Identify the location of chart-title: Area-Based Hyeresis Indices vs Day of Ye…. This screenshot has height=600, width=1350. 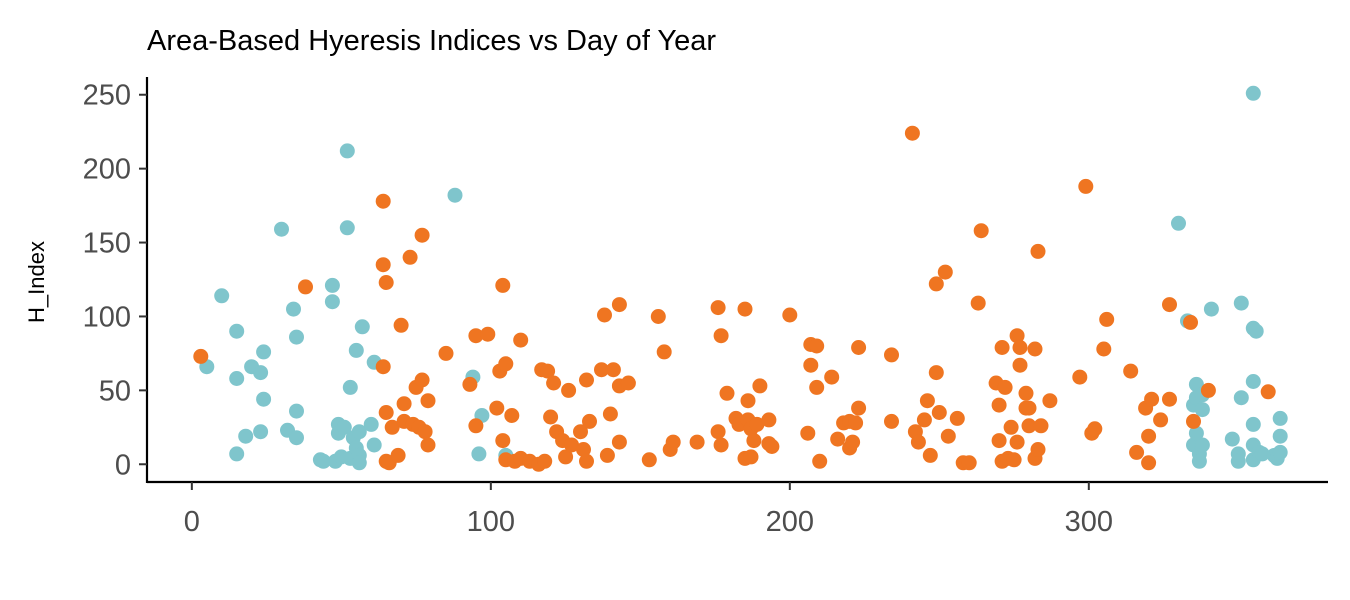
(431, 41).